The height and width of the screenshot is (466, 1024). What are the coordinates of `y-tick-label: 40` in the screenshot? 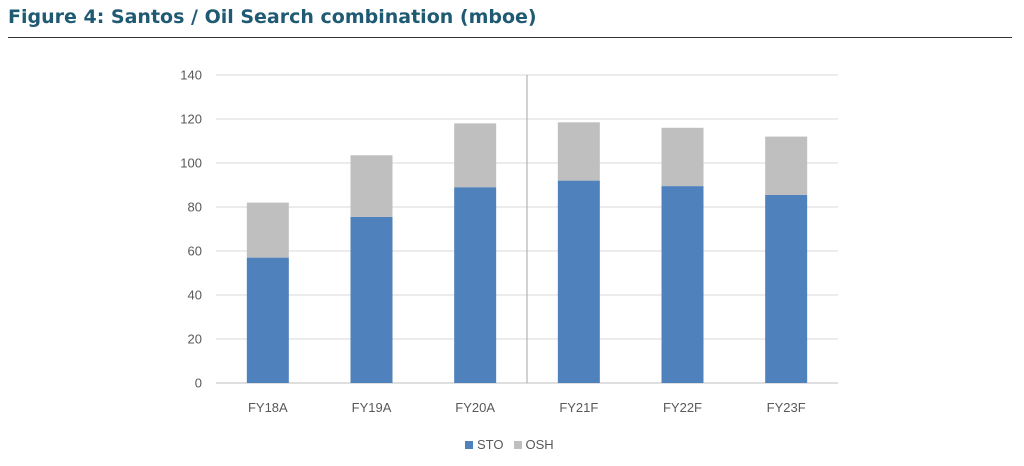 It's located at (195, 295).